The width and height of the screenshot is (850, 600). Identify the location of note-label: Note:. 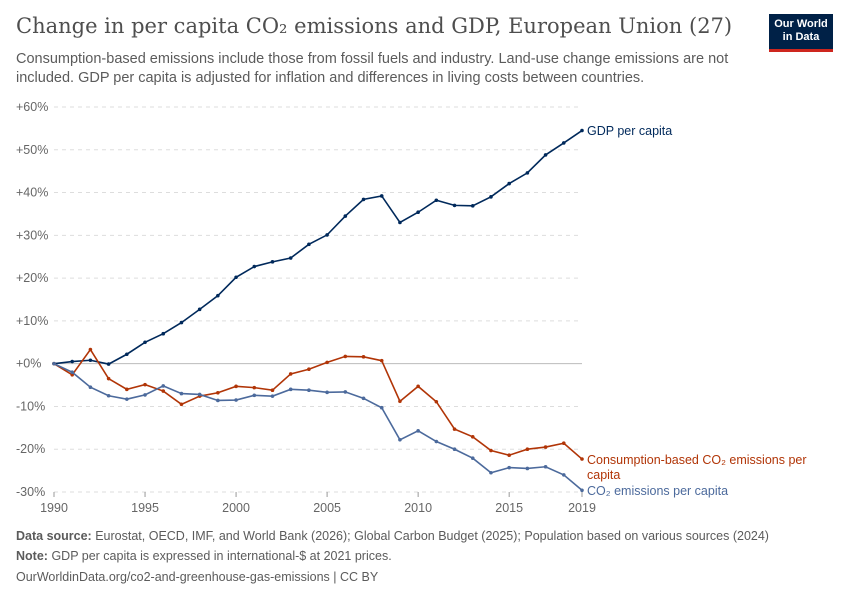
(32, 556).